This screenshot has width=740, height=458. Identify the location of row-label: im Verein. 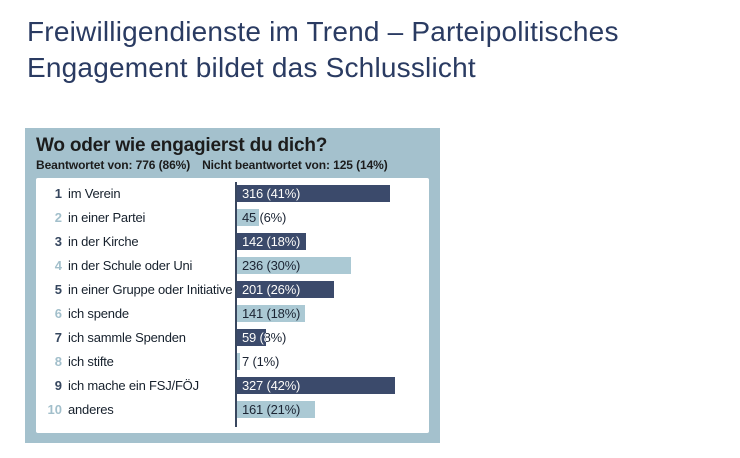
(94, 193).